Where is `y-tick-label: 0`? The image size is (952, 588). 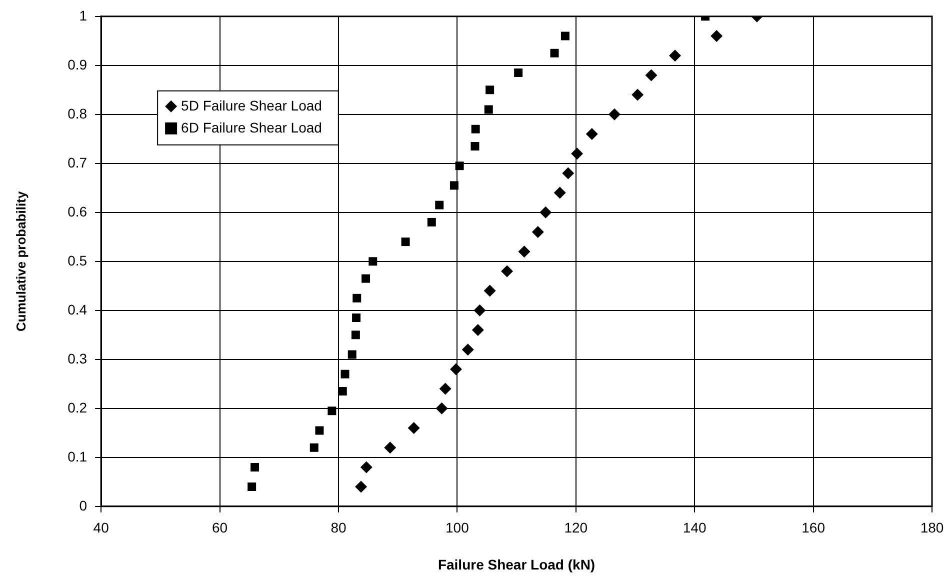 y-tick-label: 0 is located at coordinates (83, 505).